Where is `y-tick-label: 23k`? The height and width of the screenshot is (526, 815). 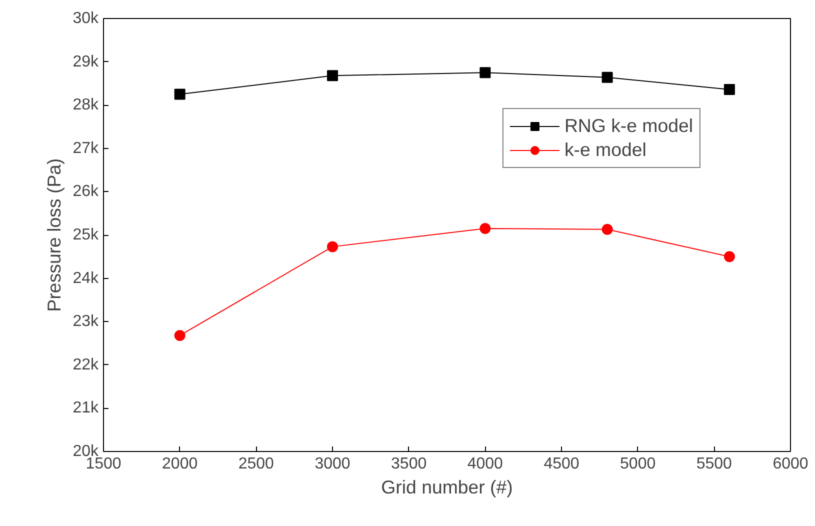
y-tick-label: 23k is located at coordinates (86, 321).